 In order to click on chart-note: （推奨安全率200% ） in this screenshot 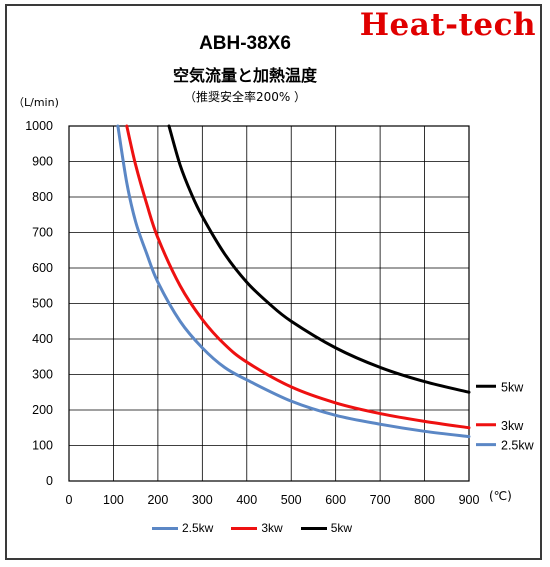, I will do `click(245, 97)`.